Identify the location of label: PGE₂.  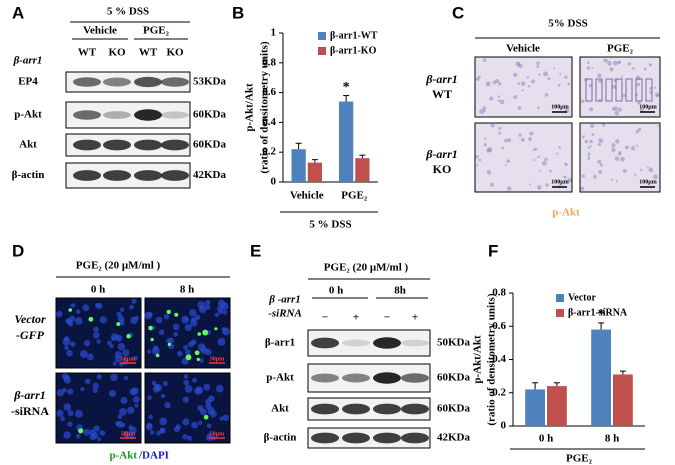
(156, 31).